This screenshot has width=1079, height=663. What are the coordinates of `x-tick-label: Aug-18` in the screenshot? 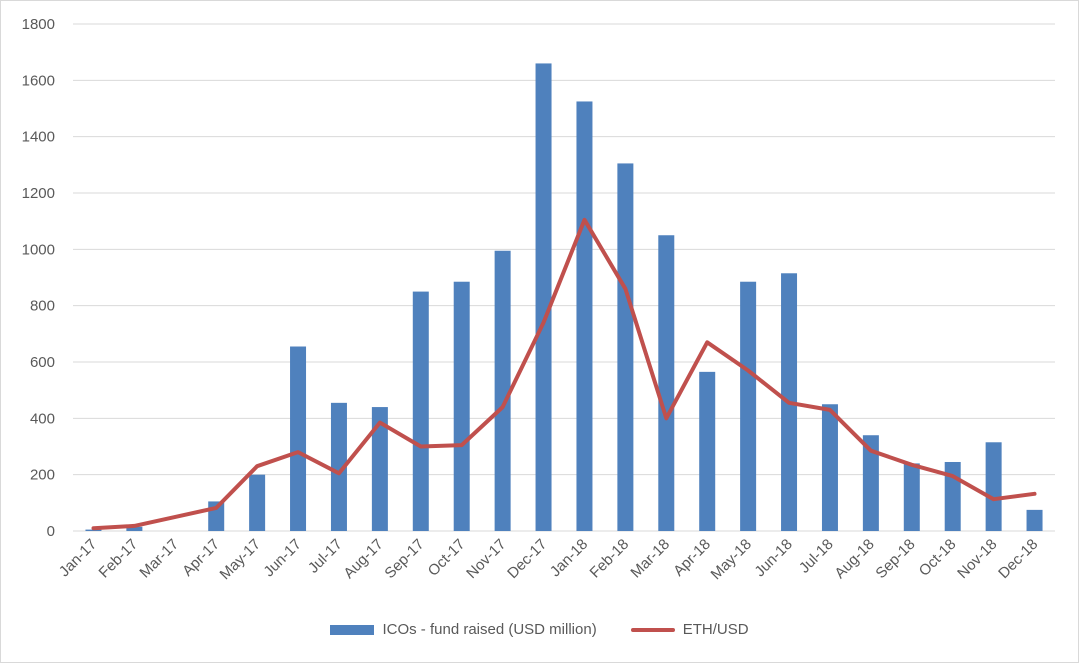 It's located at (854, 559).